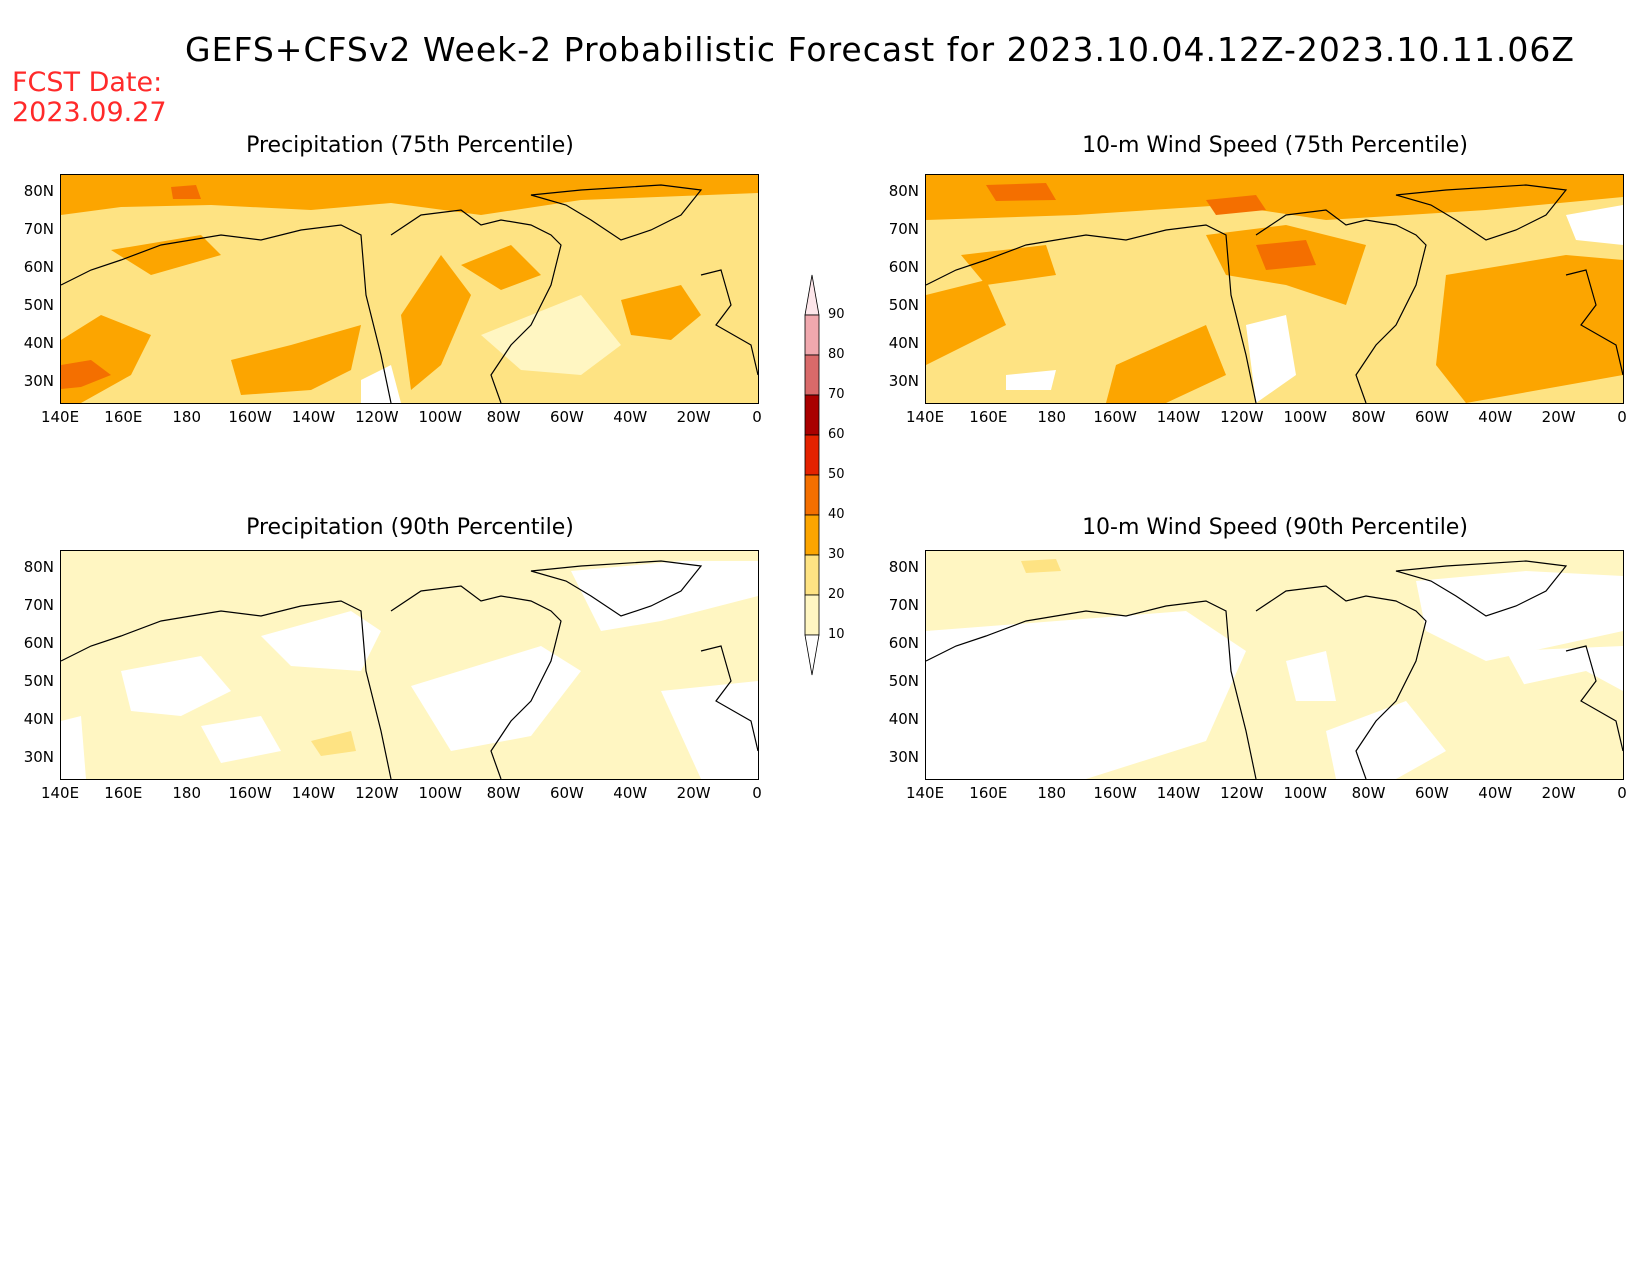 The width and height of the screenshot is (1650, 1275). I want to click on colorbar-tick-label: 30, so click(836, 554).